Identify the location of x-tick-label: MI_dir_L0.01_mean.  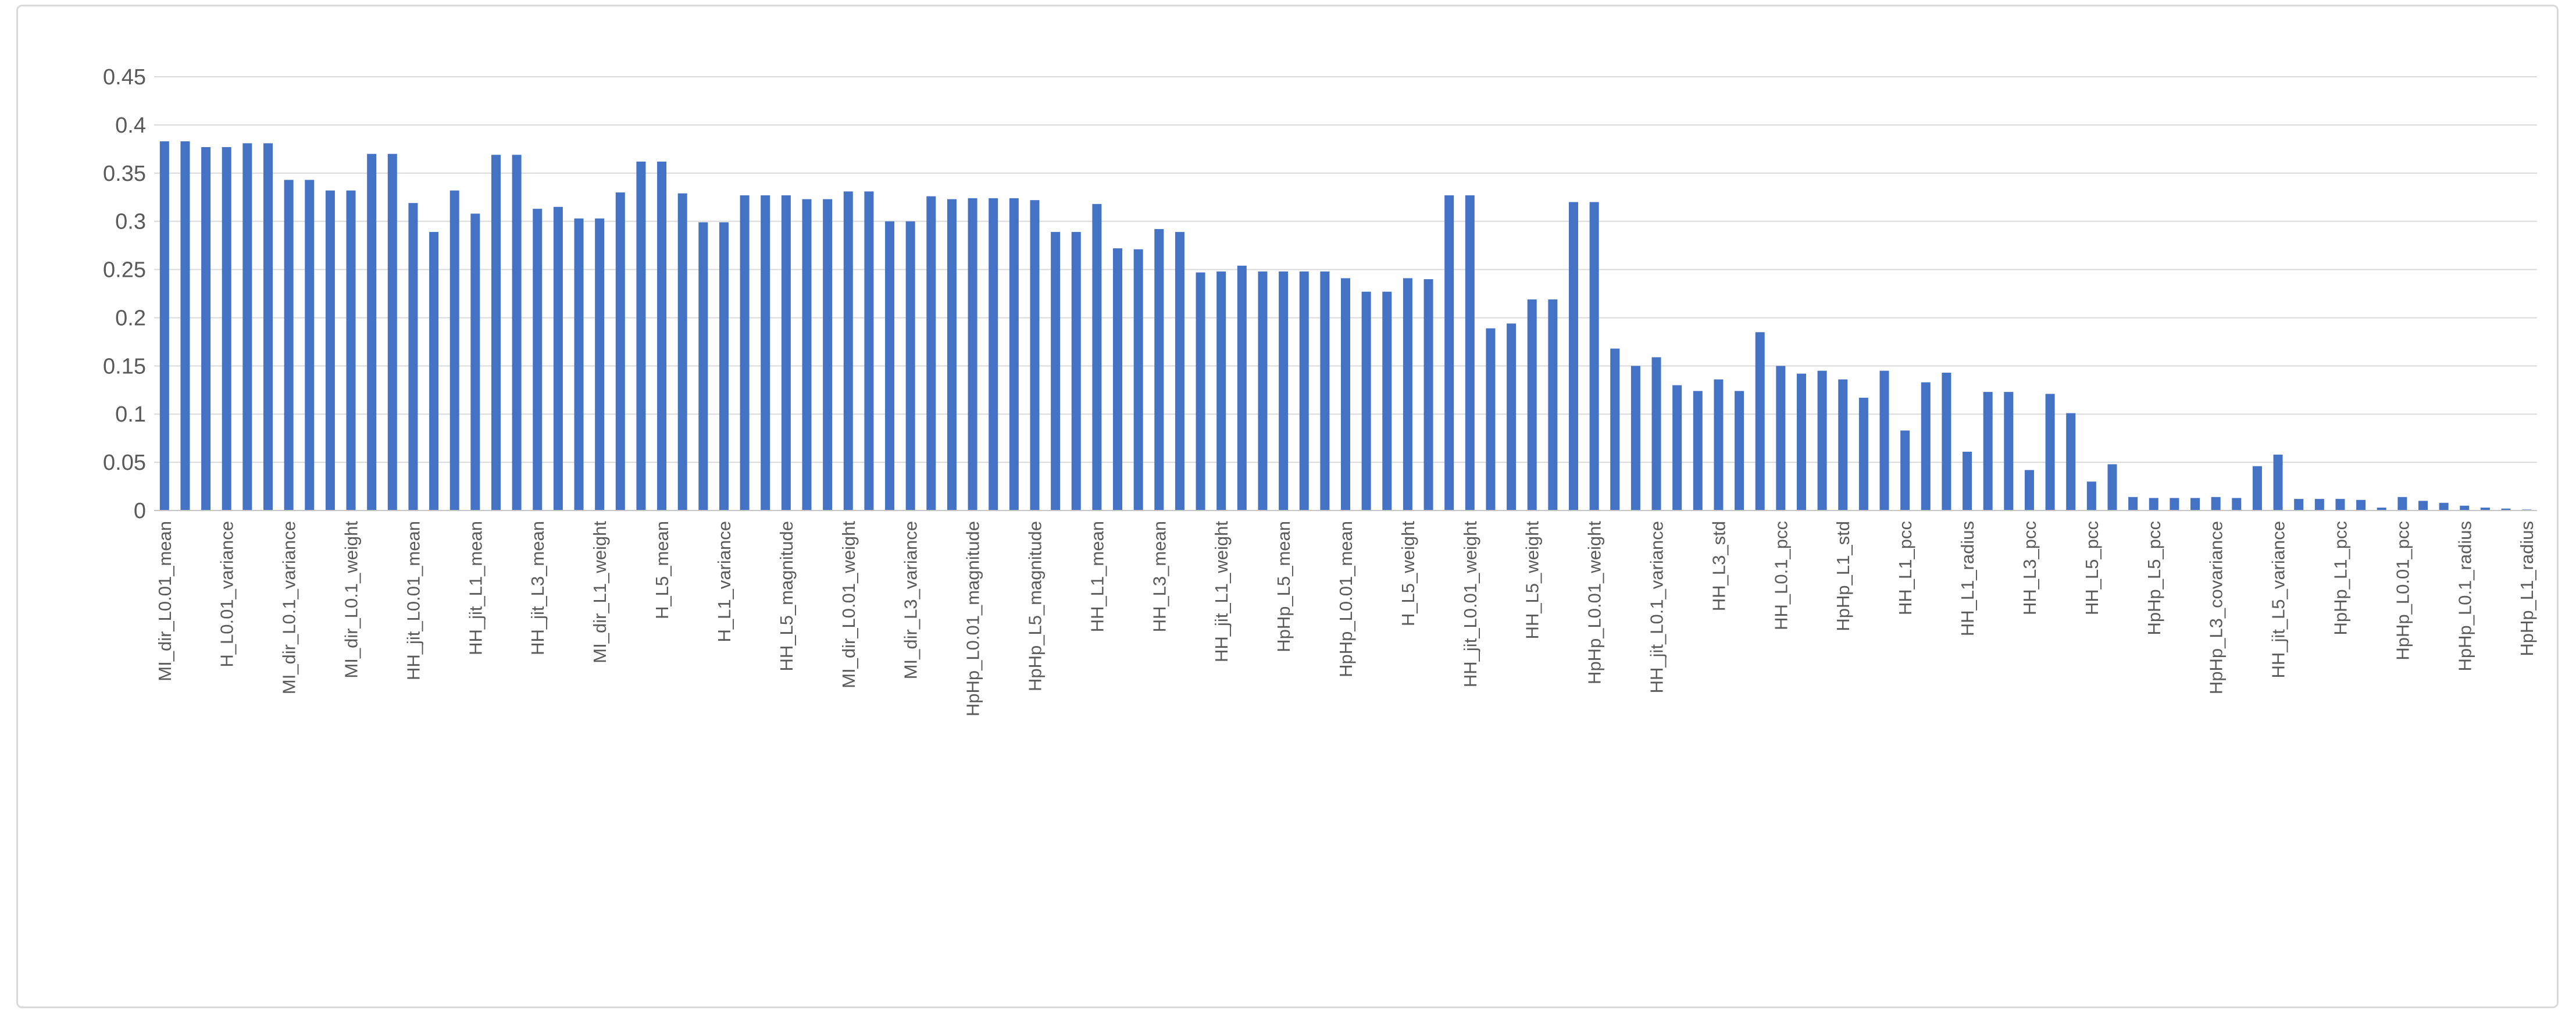
(165, 601).